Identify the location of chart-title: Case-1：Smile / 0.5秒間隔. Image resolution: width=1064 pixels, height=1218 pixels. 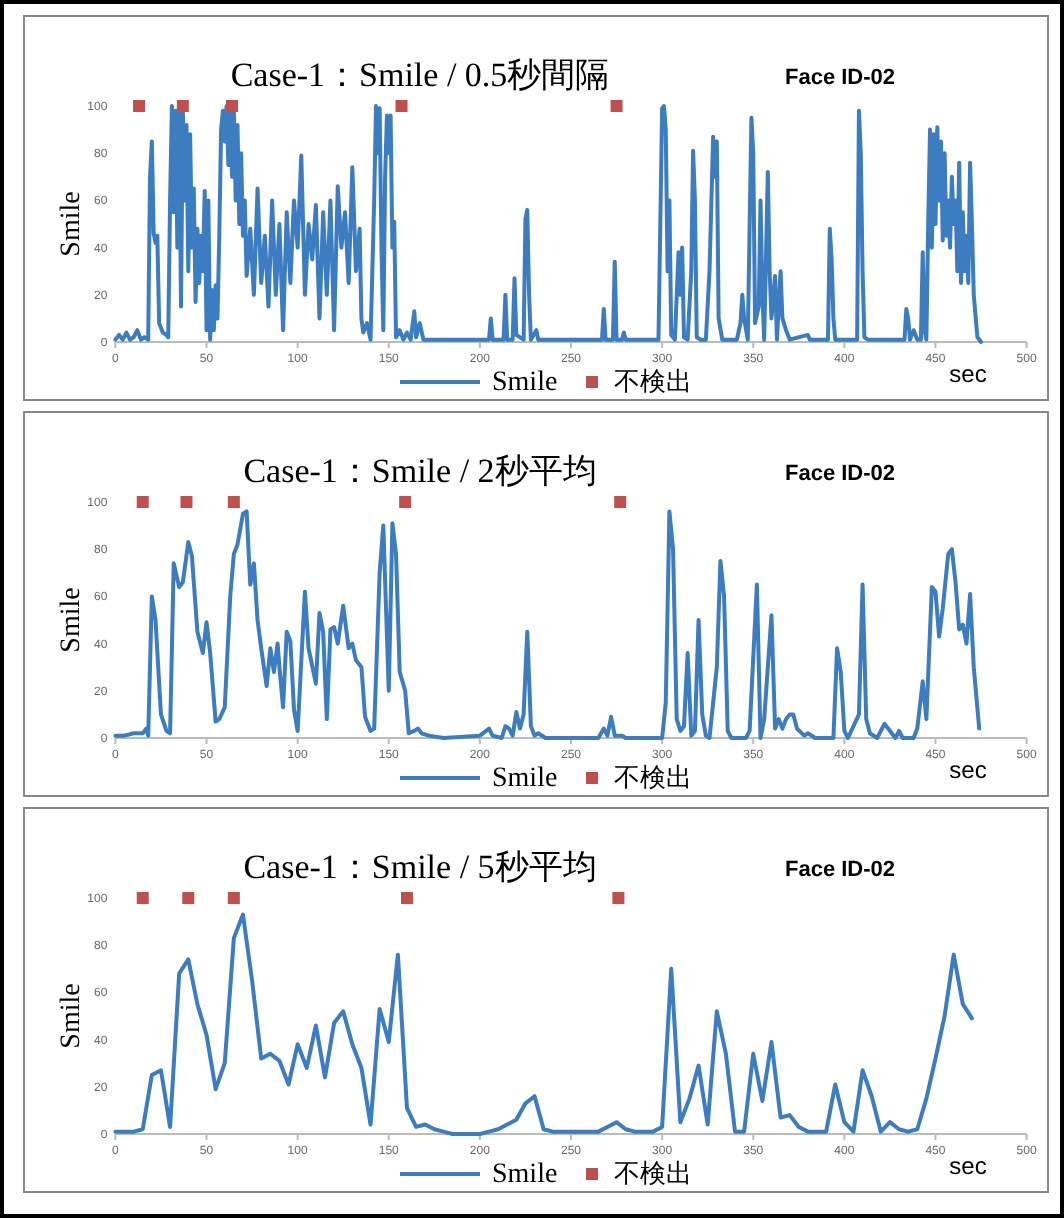
(420, 75).